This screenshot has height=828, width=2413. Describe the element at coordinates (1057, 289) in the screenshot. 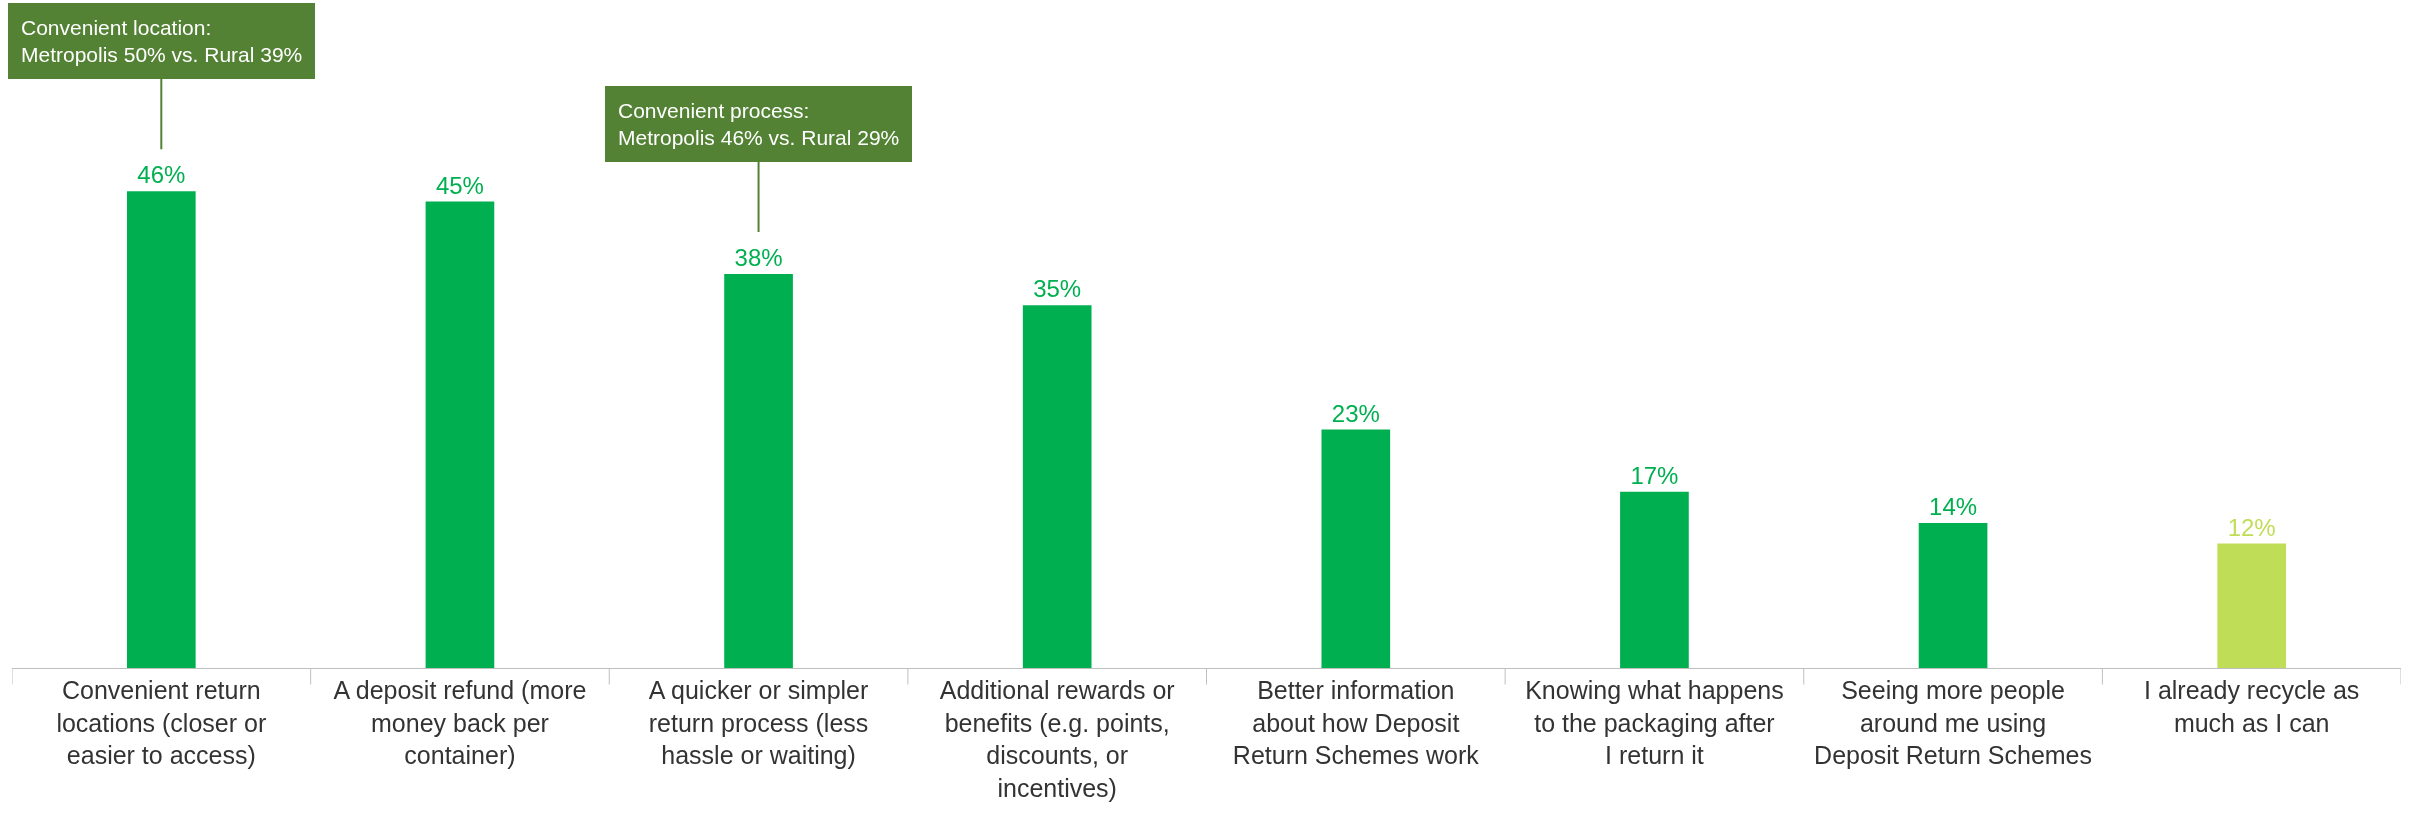

I see `data-label: 35%` at that location.